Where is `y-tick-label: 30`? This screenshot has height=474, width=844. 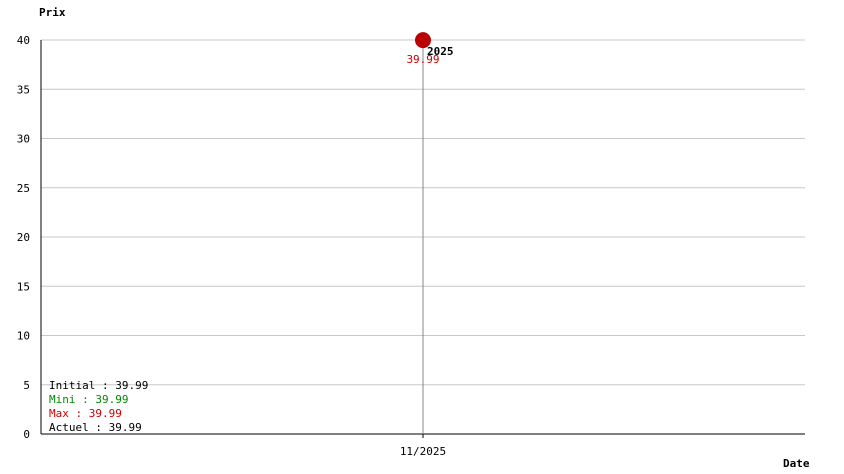 y-tick-label: 30 is located at coordinates (23, 139).